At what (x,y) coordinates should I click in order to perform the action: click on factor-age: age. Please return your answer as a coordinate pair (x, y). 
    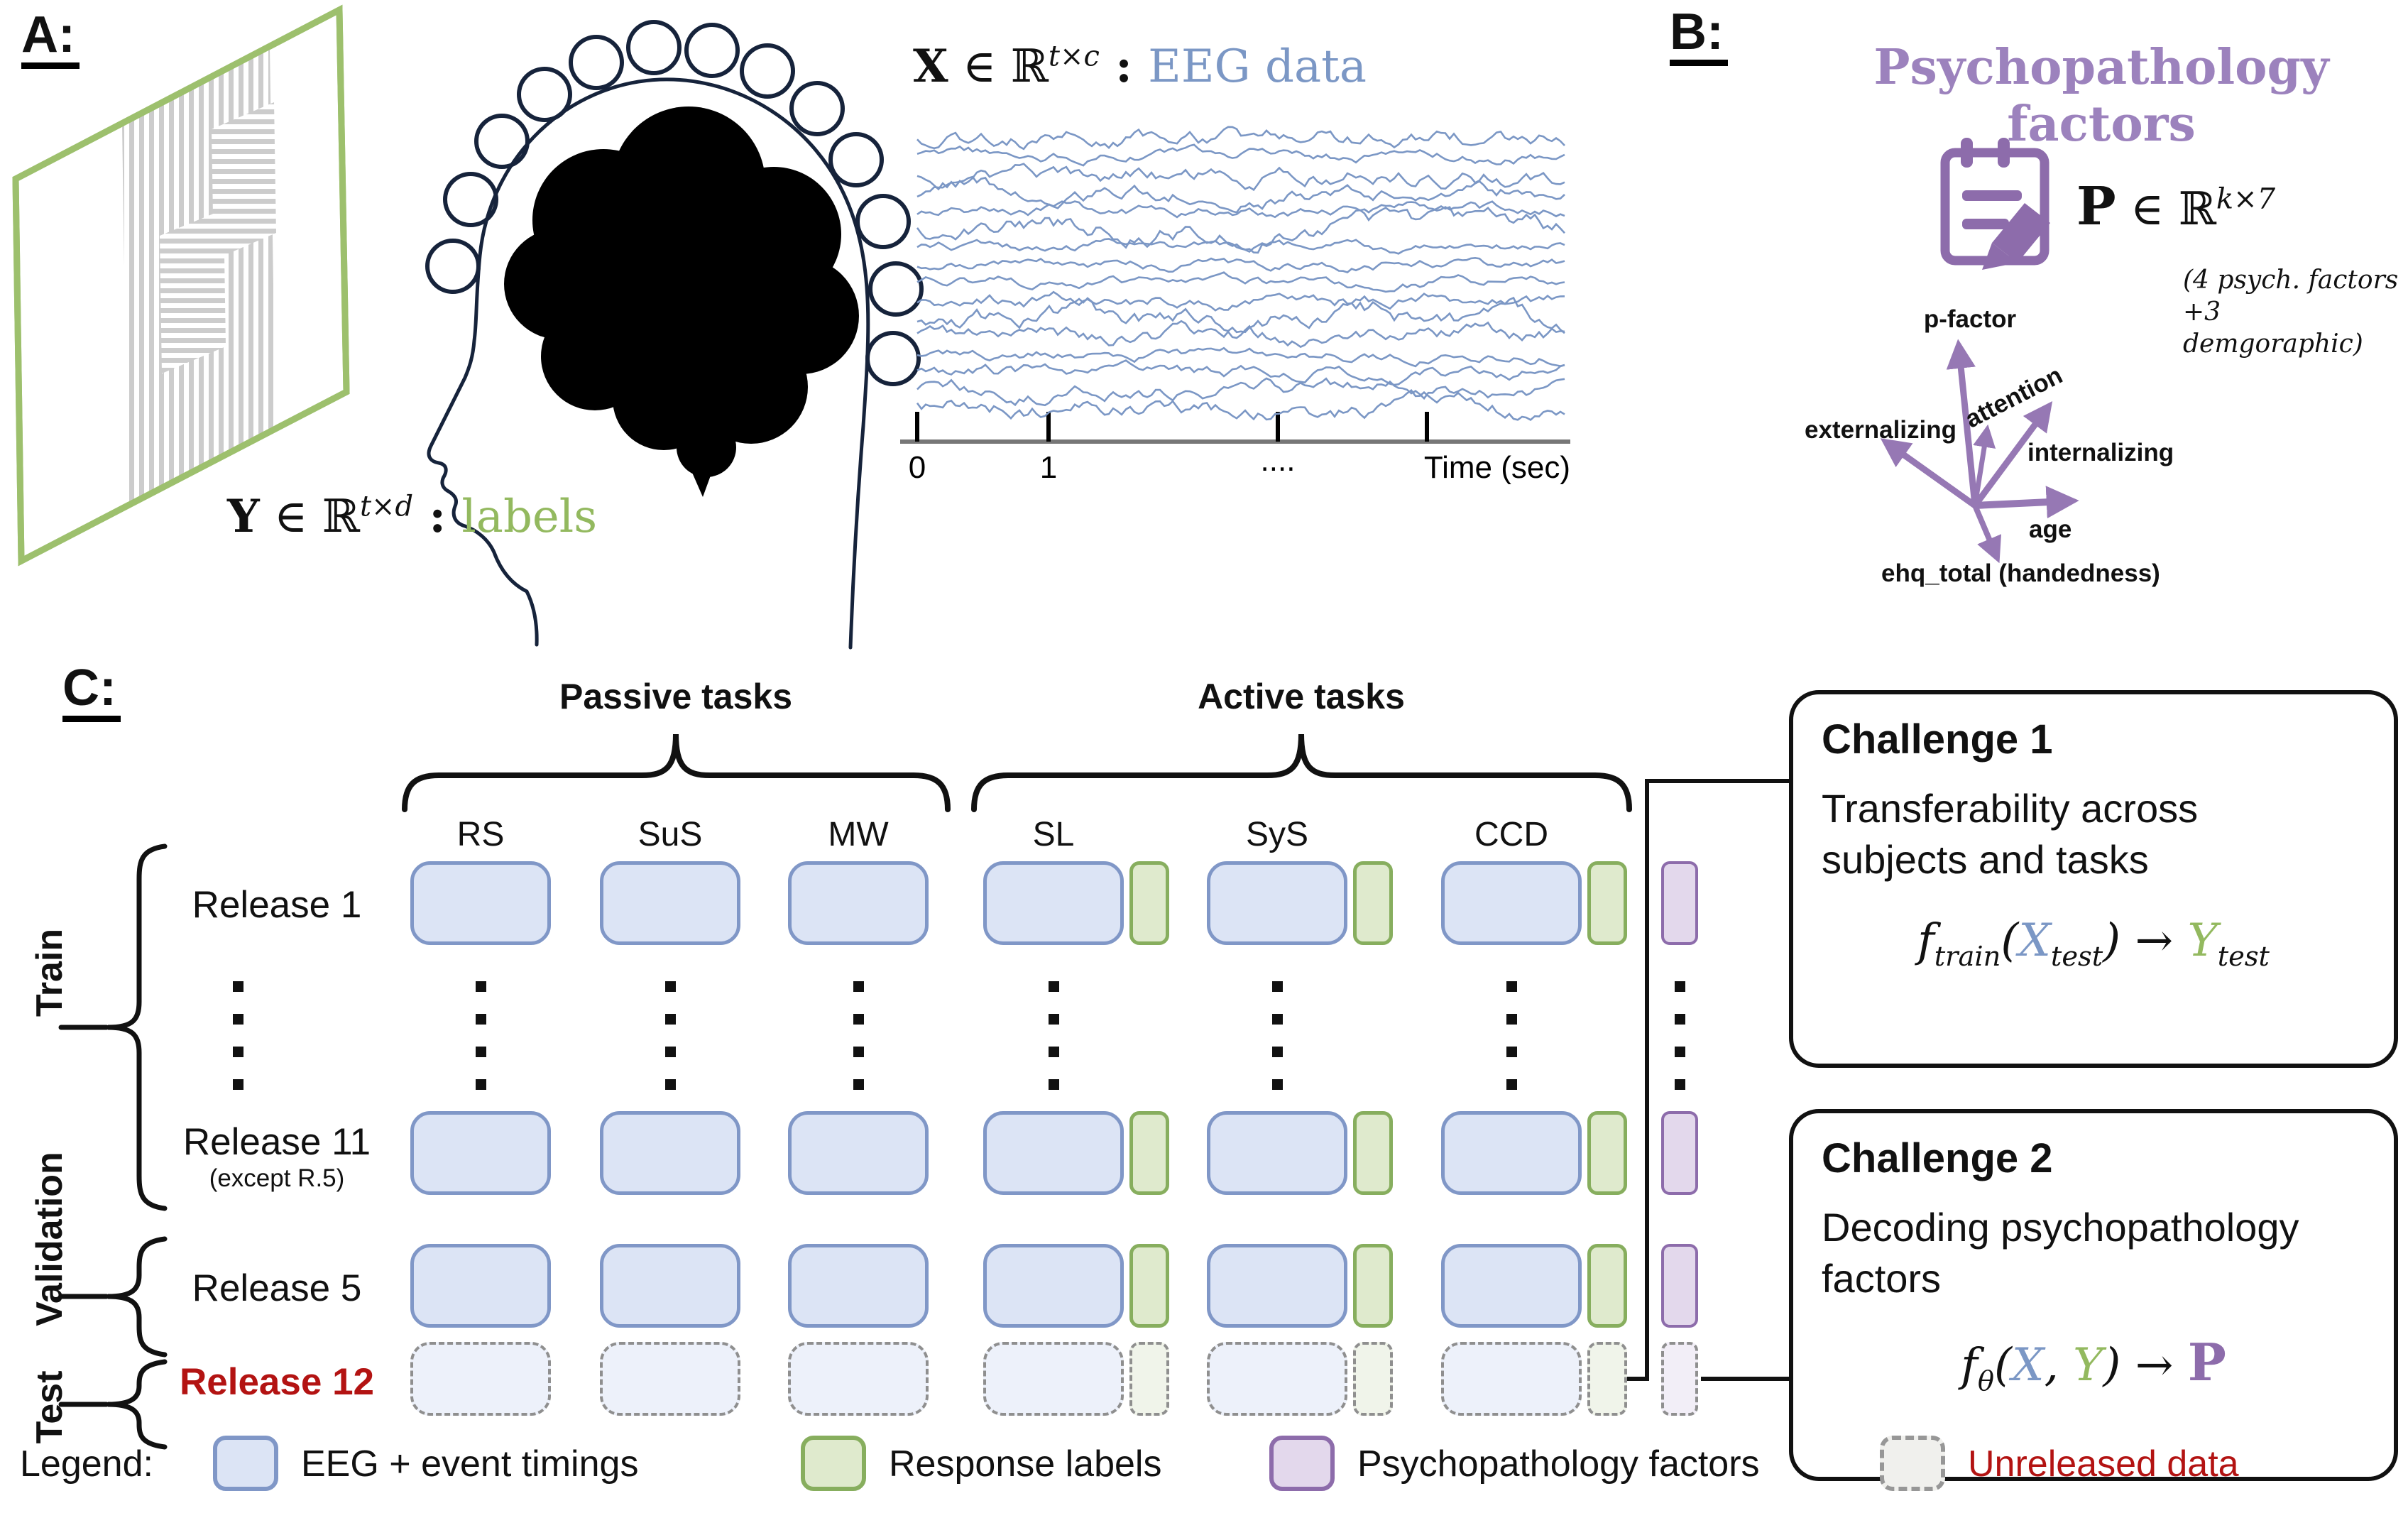
    Looking at the image, I should click on (2050, 529).